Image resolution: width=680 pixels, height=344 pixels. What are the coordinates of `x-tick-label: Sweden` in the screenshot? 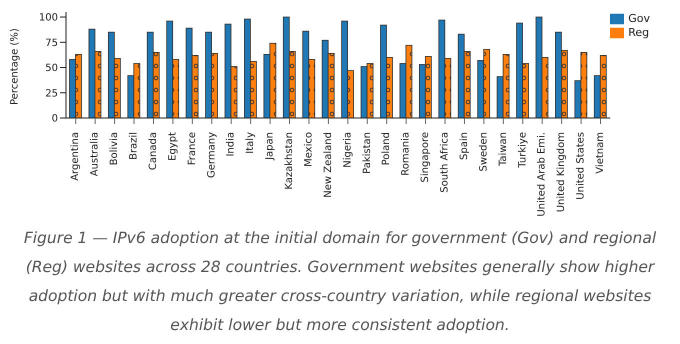 It's located at (484, 152).